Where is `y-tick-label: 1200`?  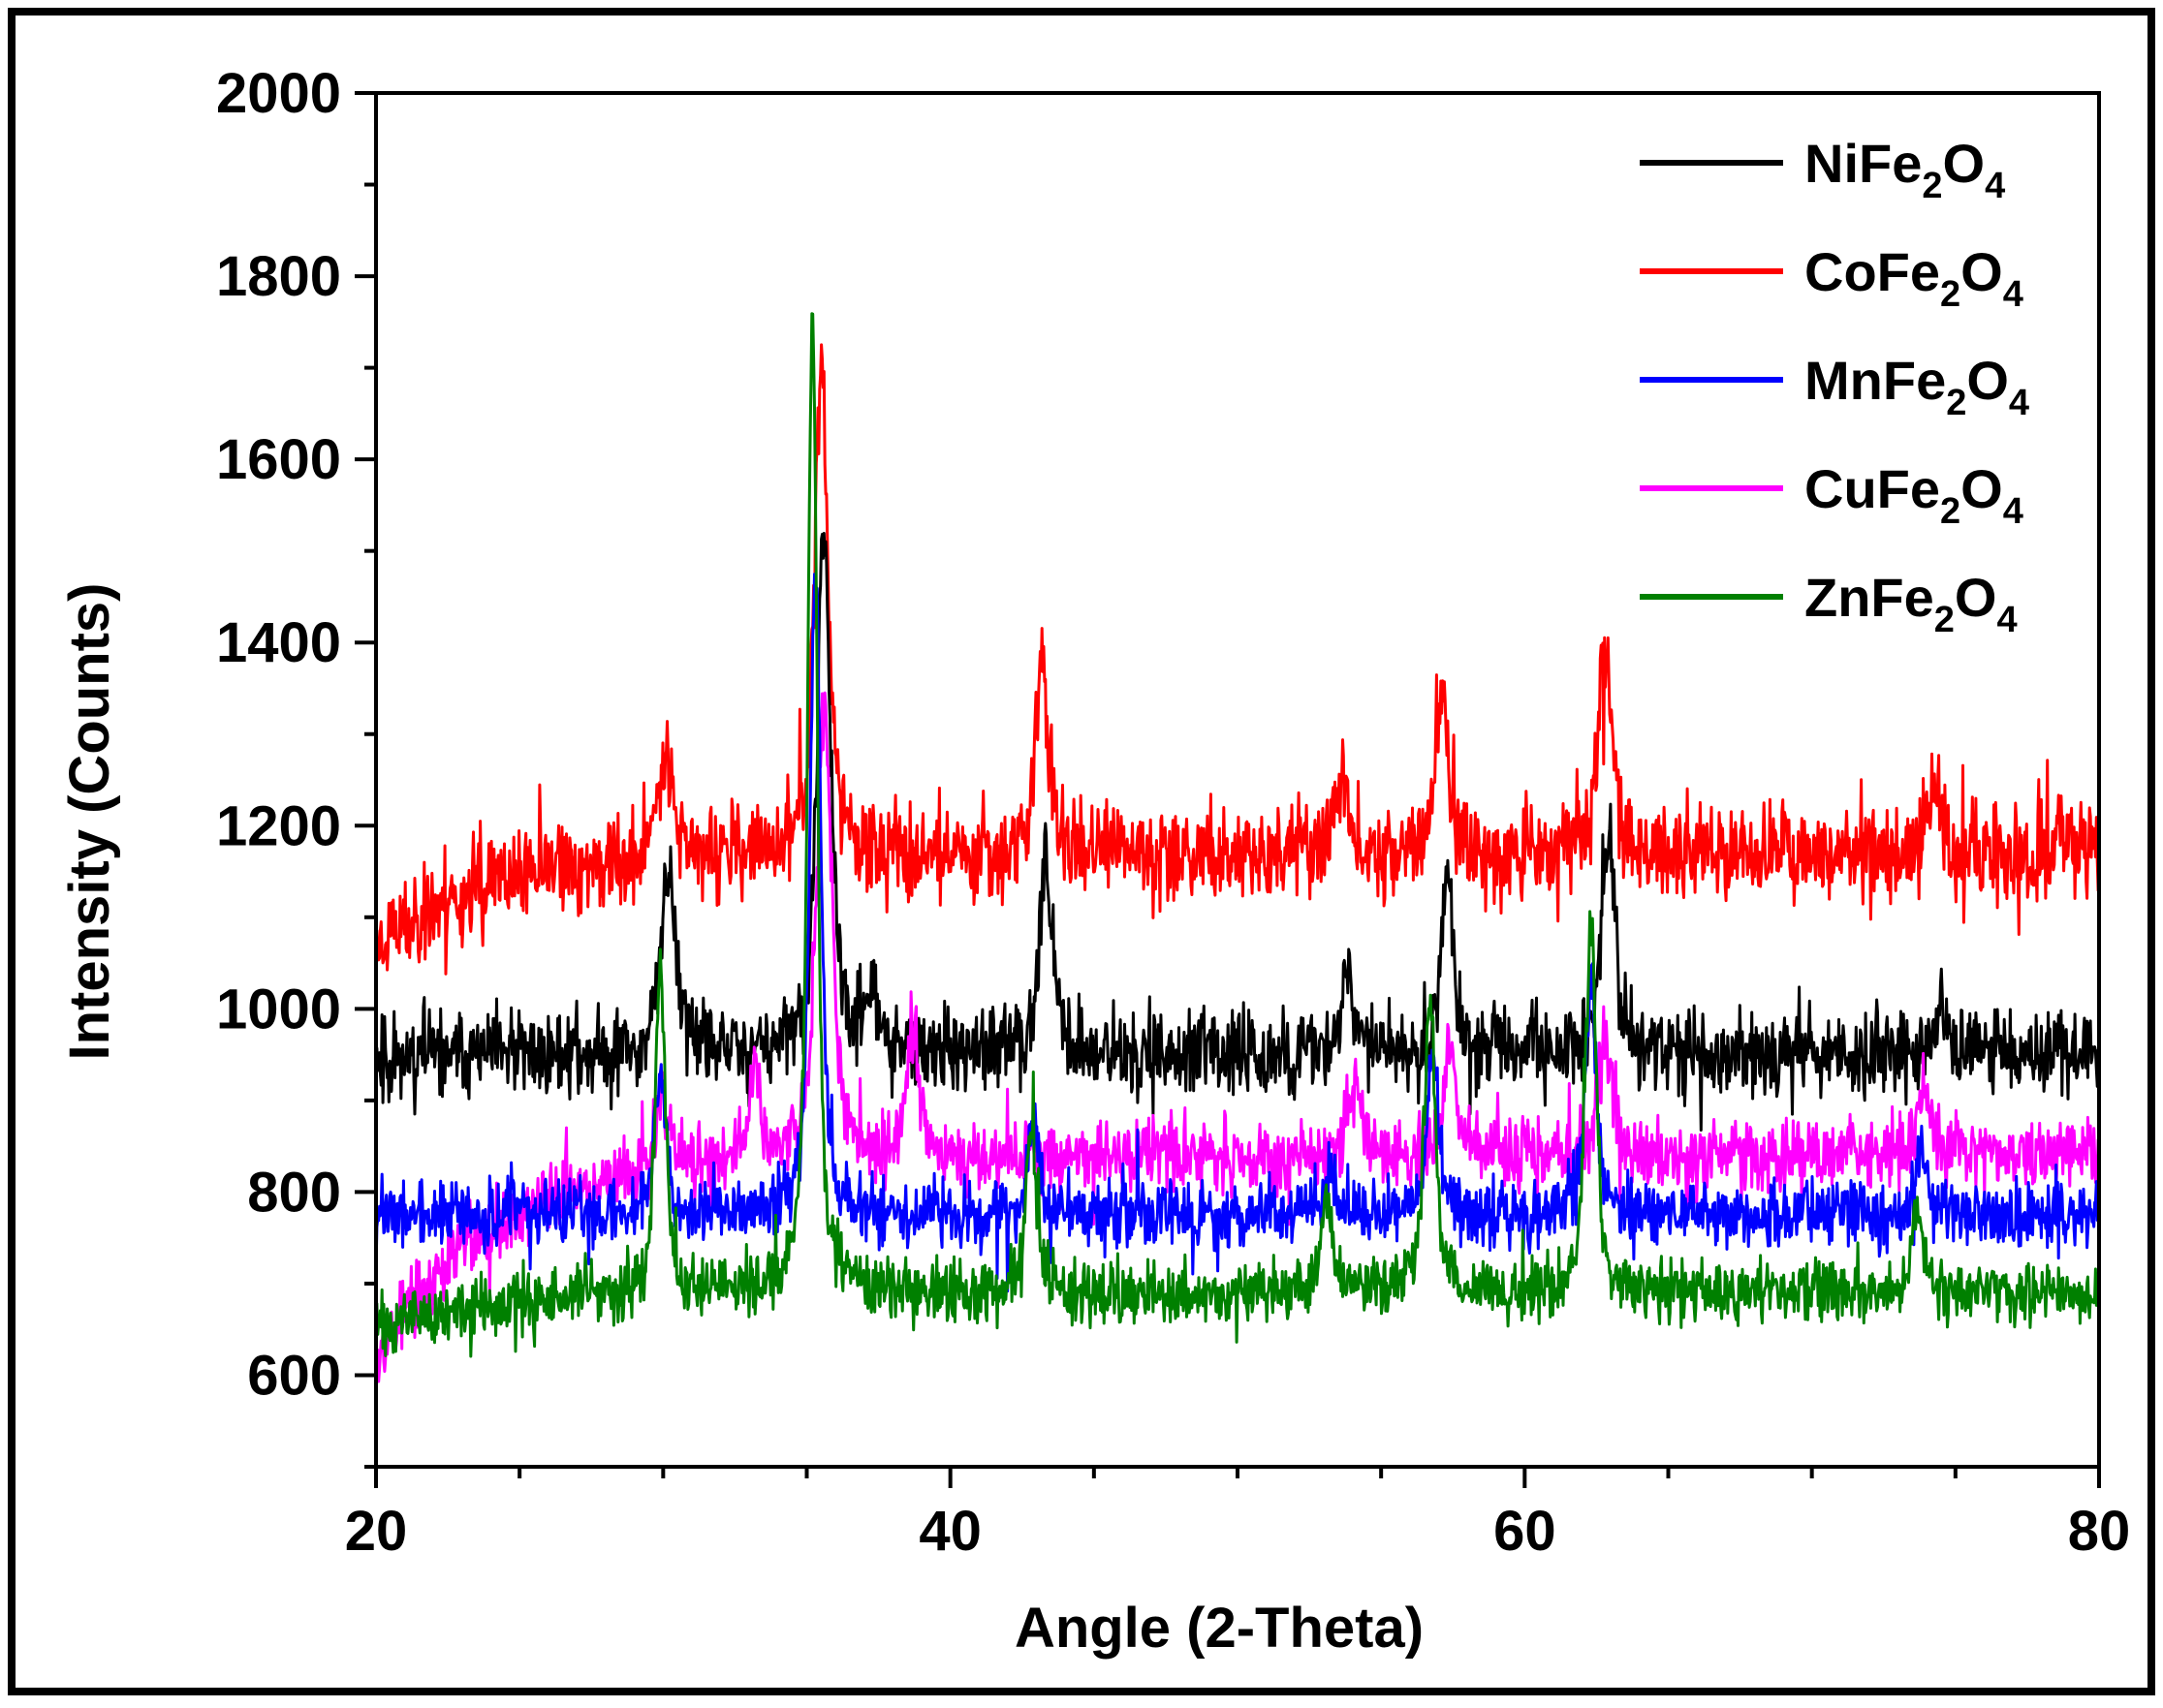 y-tick-label: 1200 is located at coordinates (278, 825).